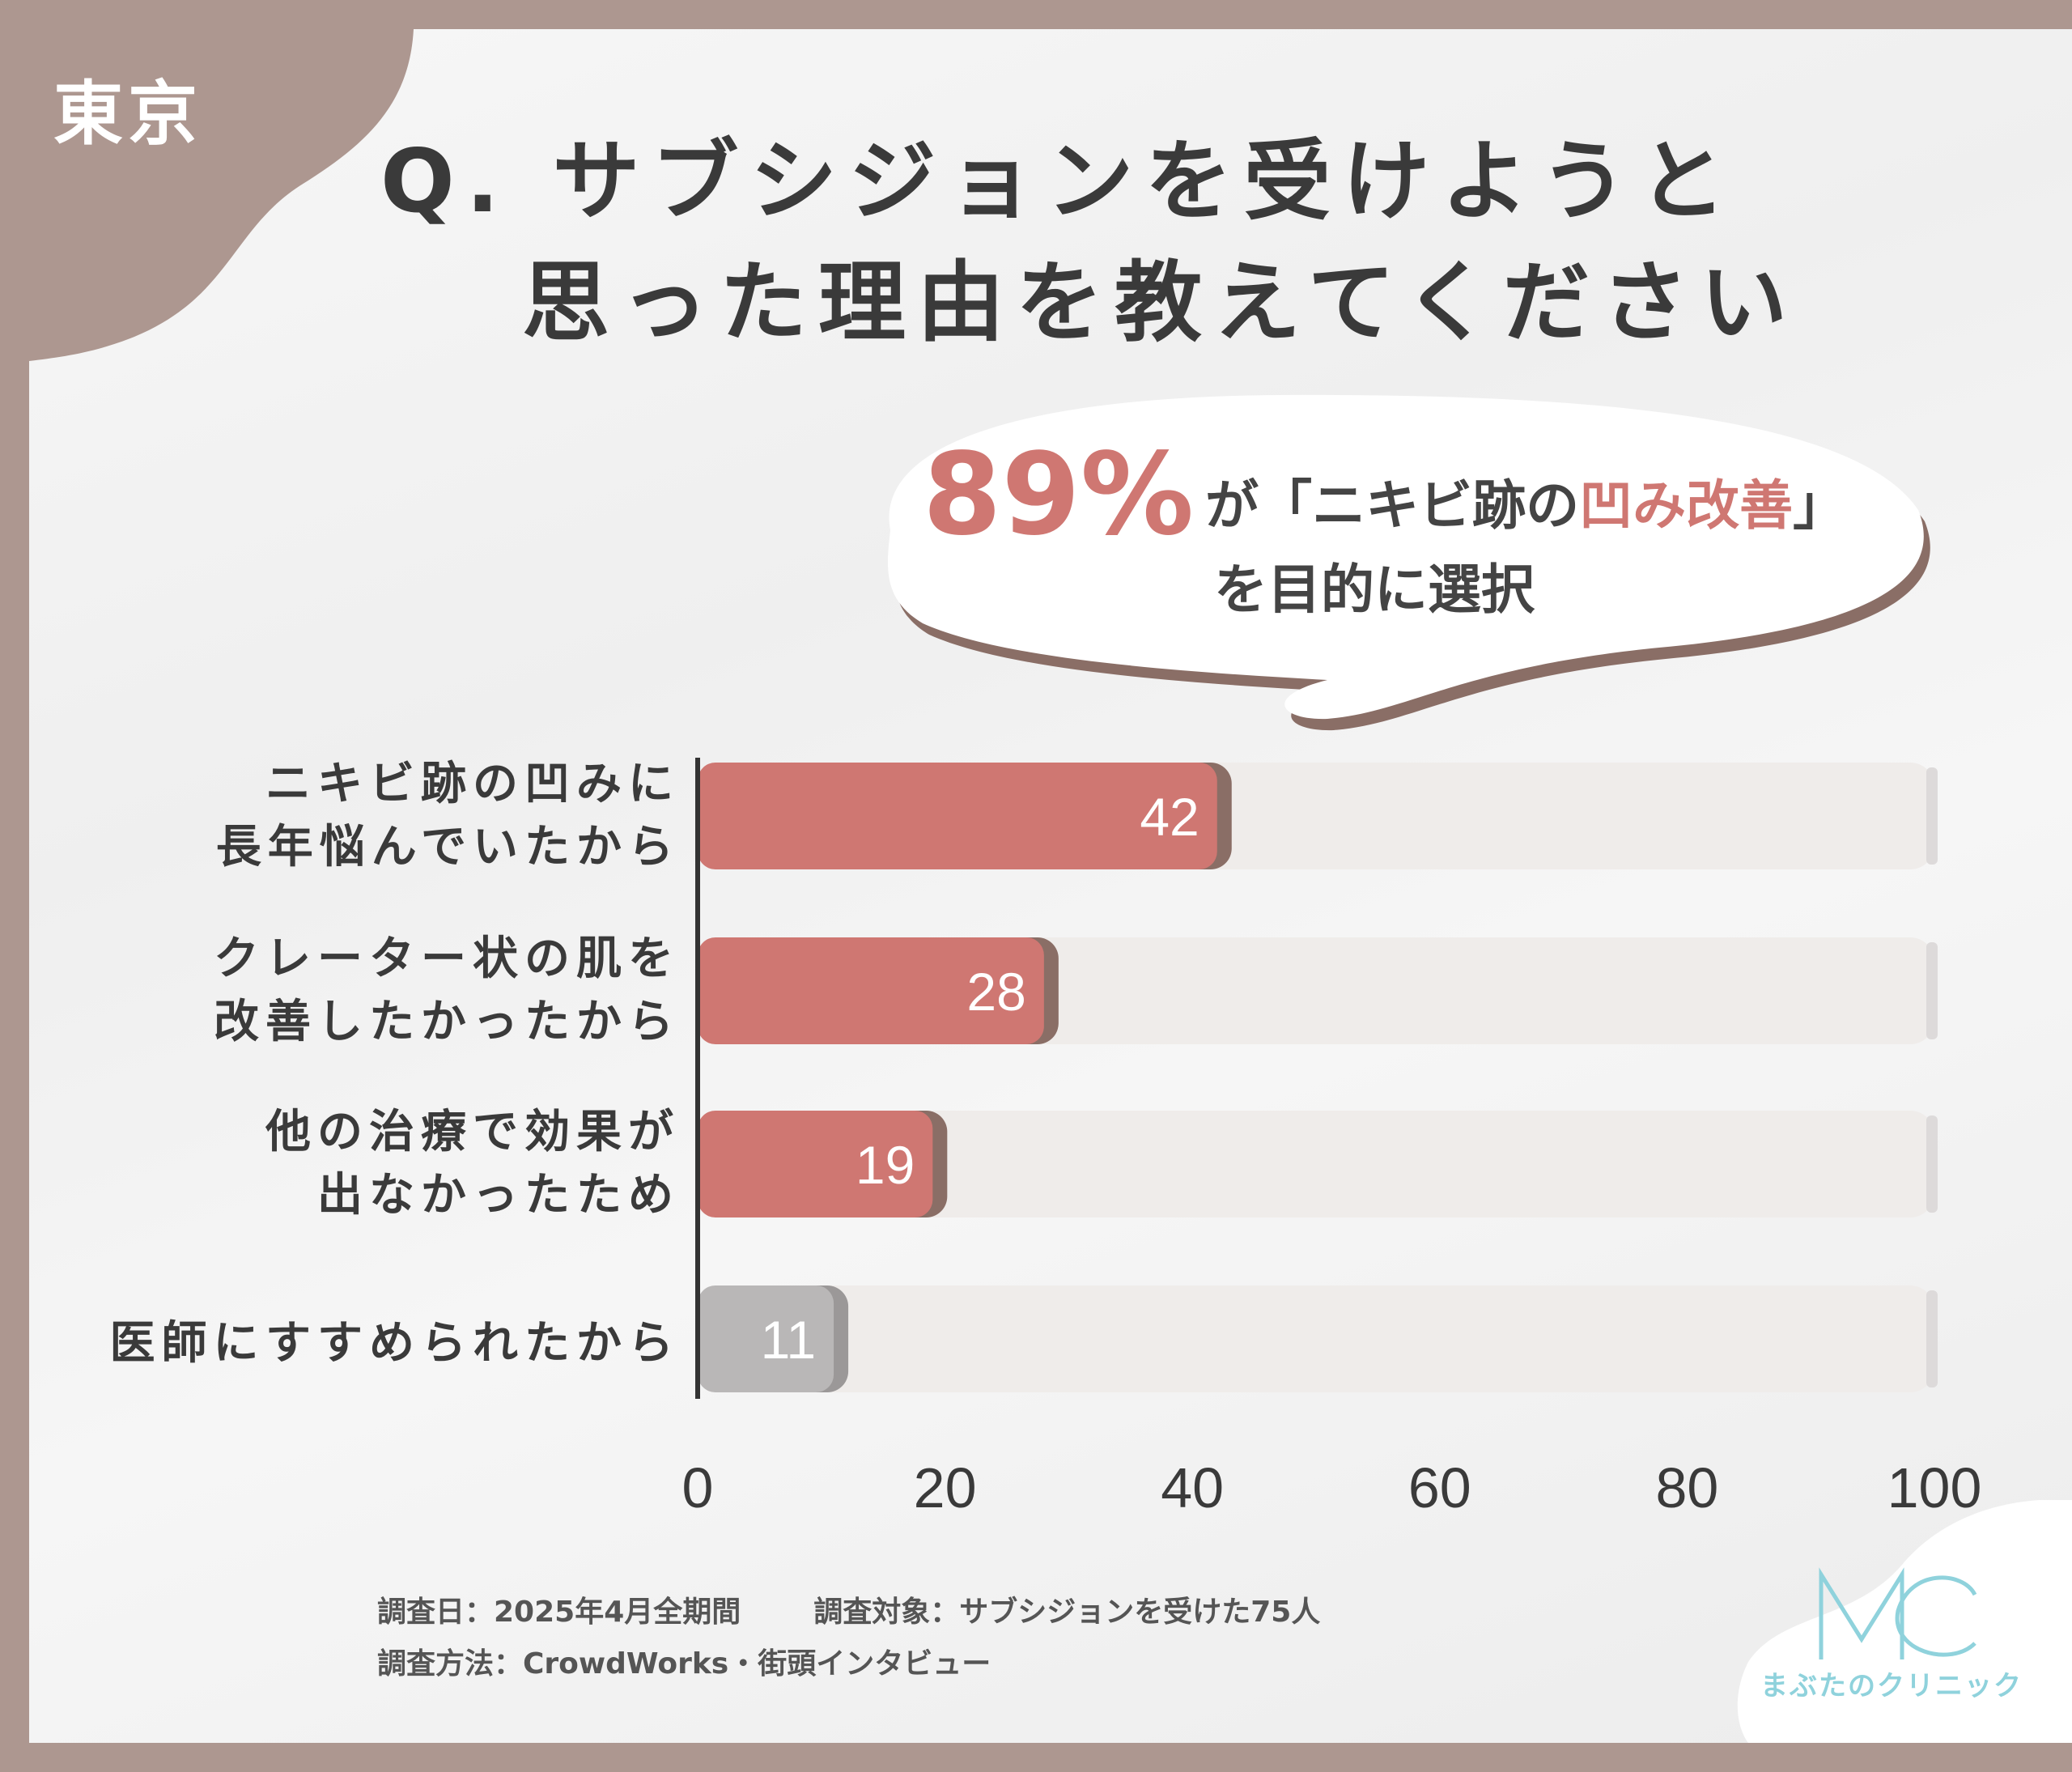 The height and width of the screenshot is (1772, 2072). I want to click on callout-percent: 89%, so click(1059, 495).